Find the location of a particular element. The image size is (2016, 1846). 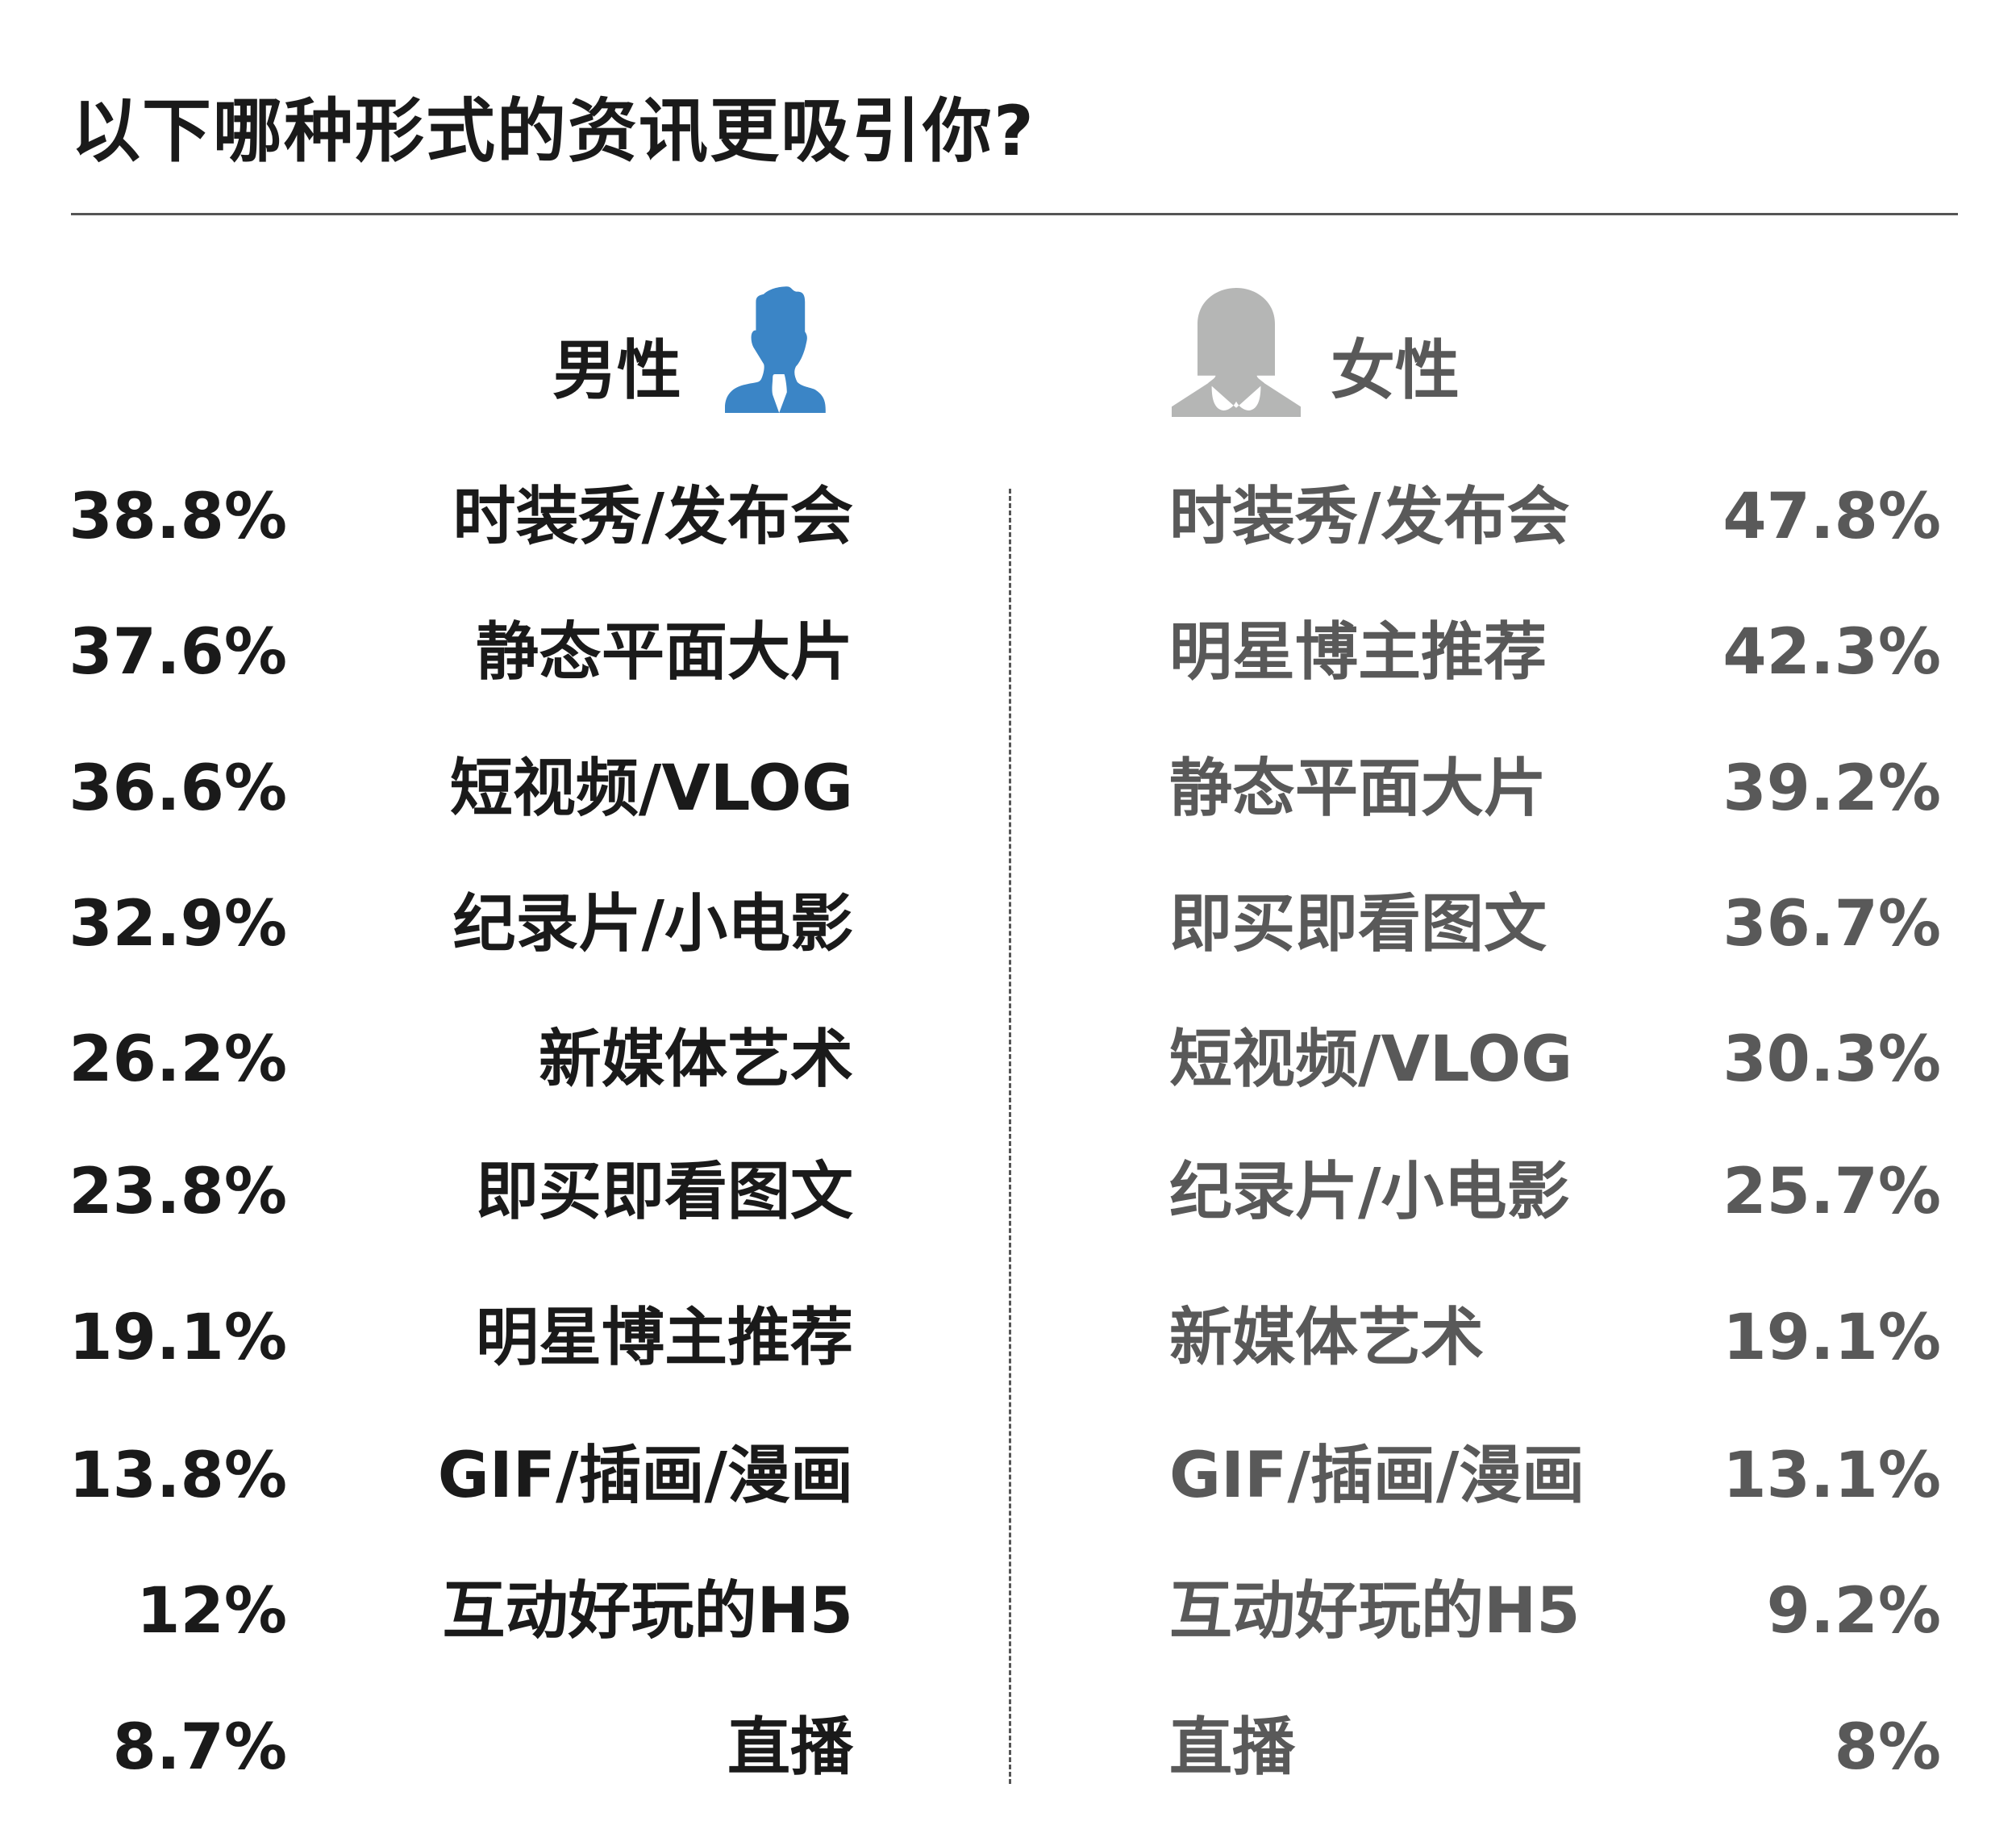

male-label: 静态平面大片 is located at coordinates (664, 652).